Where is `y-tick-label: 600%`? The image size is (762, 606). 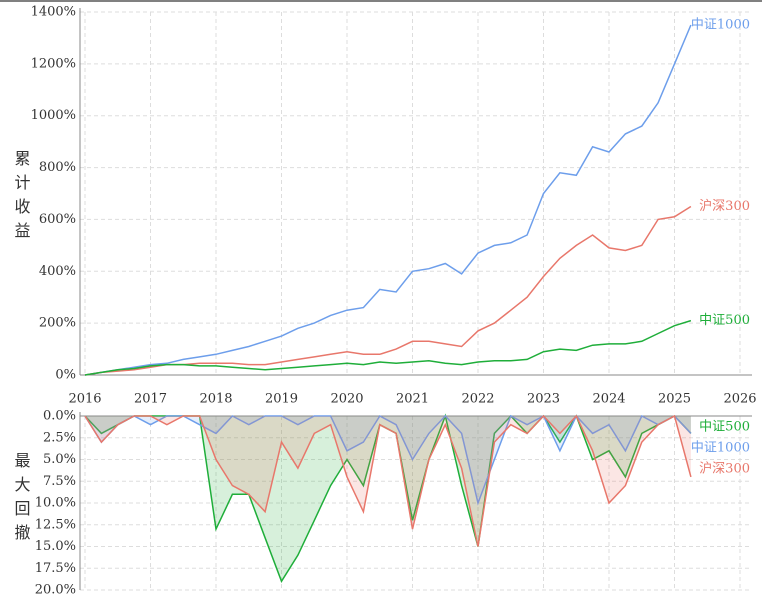 y-tick-label: 600% is located at coordinates (57, 219).